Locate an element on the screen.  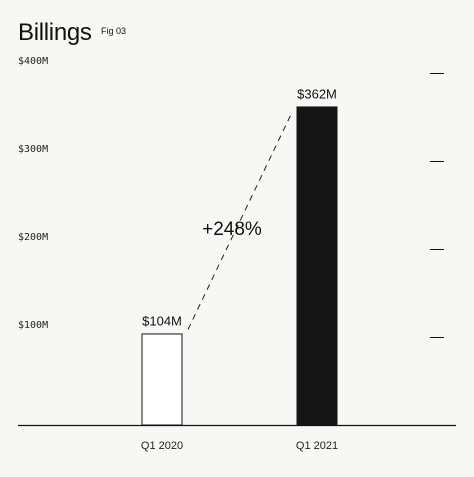
y-tick-label: $100M is located at coordinates (33, 325).